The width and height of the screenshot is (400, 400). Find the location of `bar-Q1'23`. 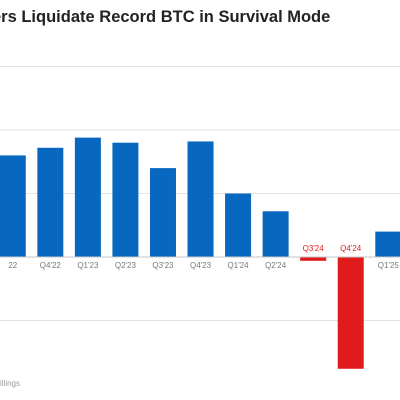

bar-Q1'23 is located at coordinates (87, 197).